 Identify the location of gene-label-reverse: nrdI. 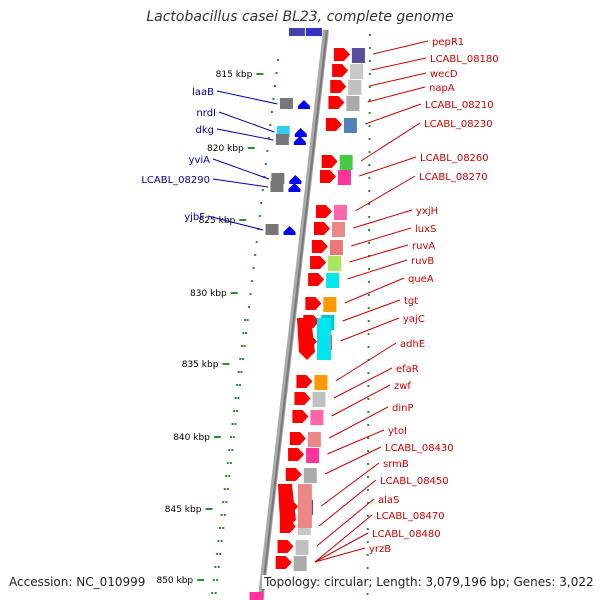
(206, 113).